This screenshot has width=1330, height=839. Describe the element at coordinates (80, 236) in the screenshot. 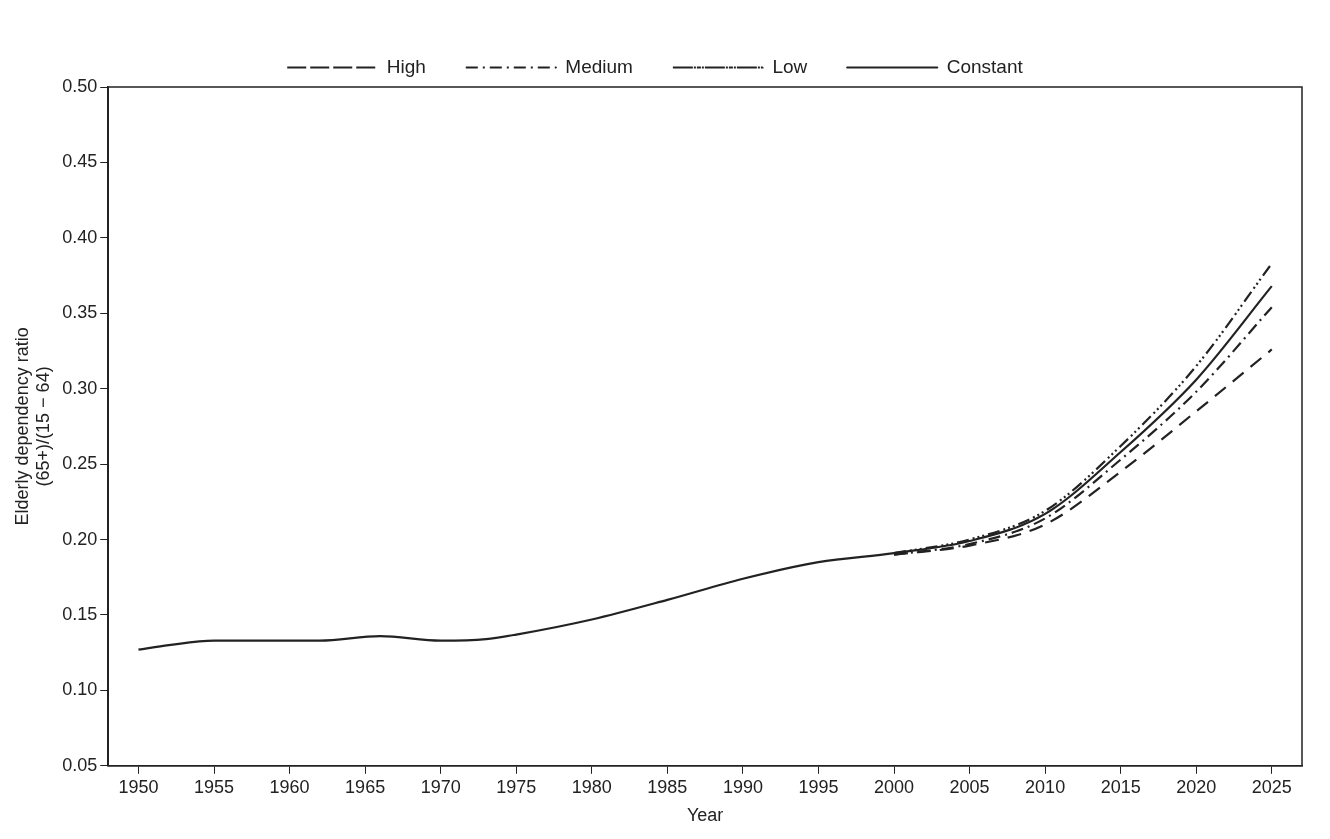

I see `y-tick-label: 0.40` at that location.